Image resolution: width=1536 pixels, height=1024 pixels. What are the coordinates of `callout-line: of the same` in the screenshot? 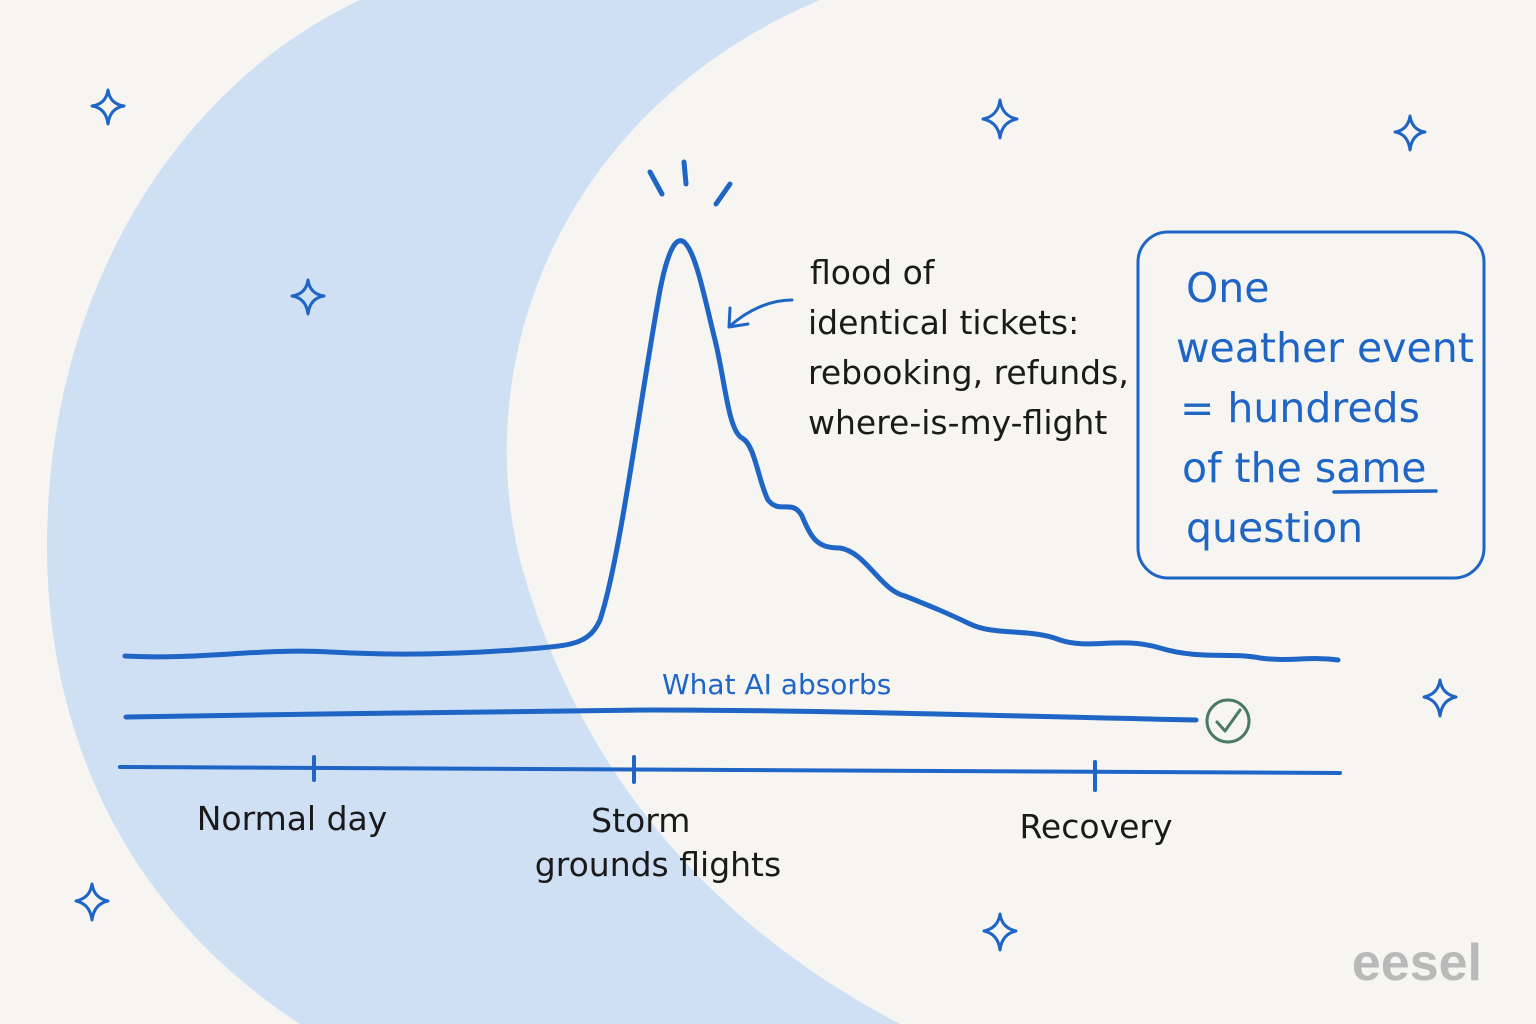 It's located at (1304, 468).